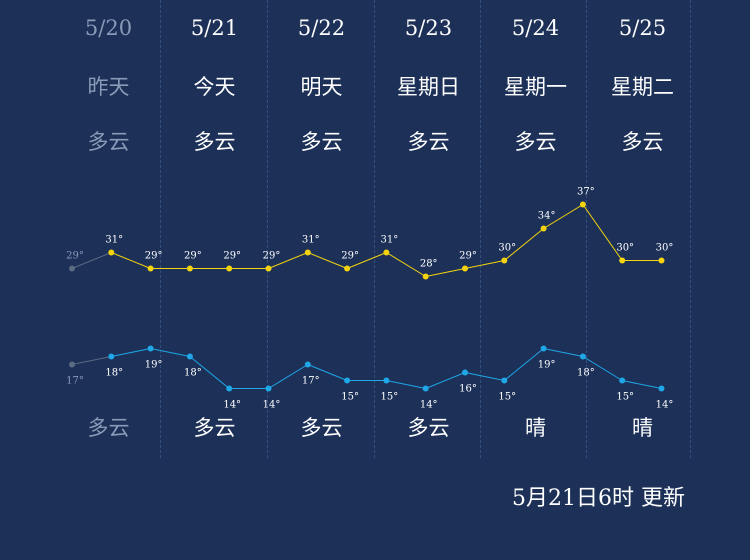  Describe the element at coordinates (214, 87) in the screenshot. I see `day-label: 今天` at that location.